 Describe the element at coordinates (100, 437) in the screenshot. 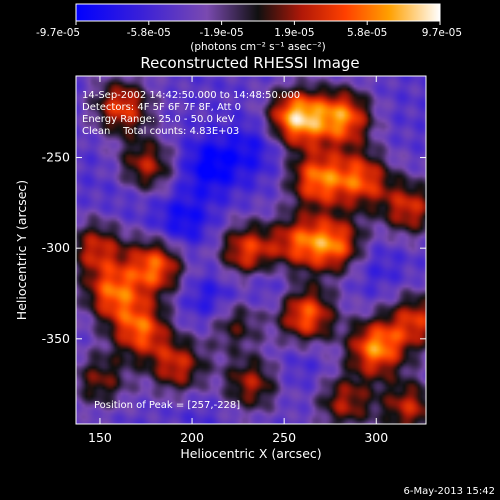

I see `x-tick-label: 150` at that location.